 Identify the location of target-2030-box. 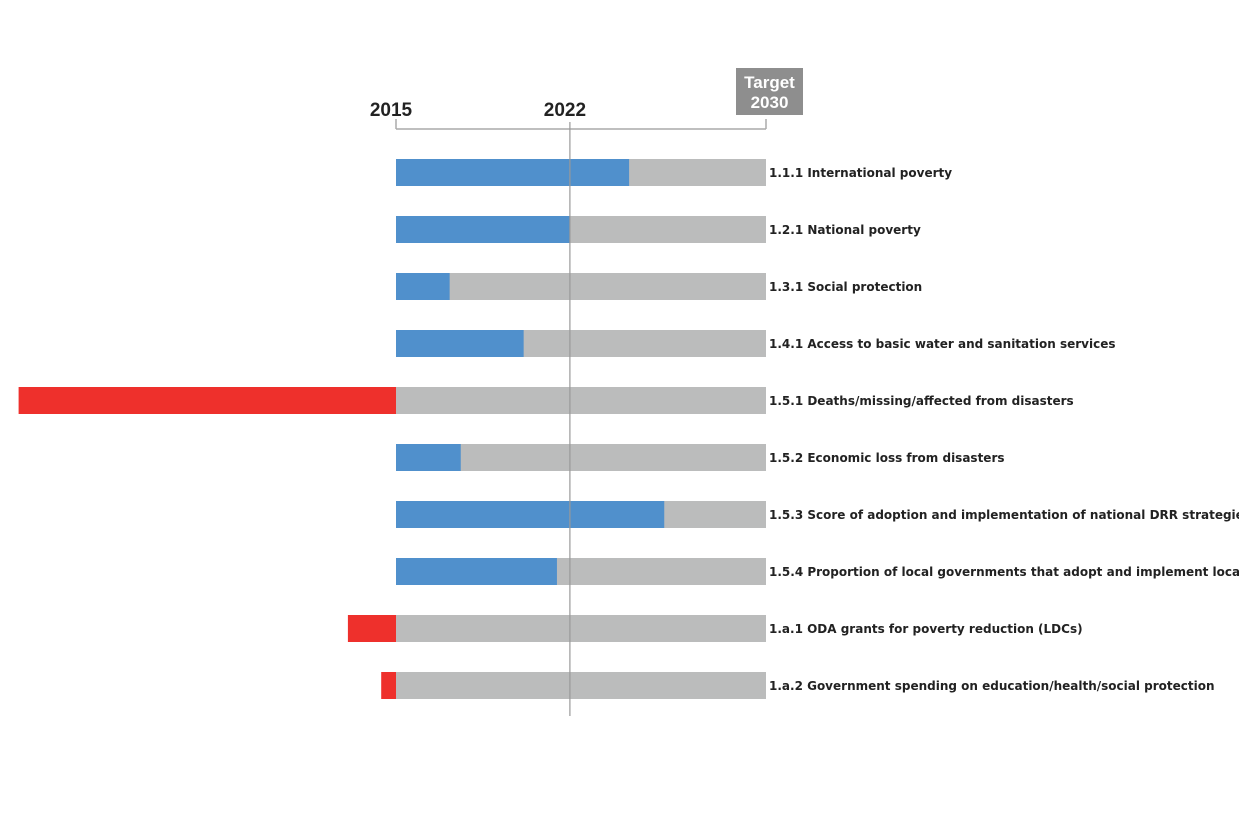
(769, 91).